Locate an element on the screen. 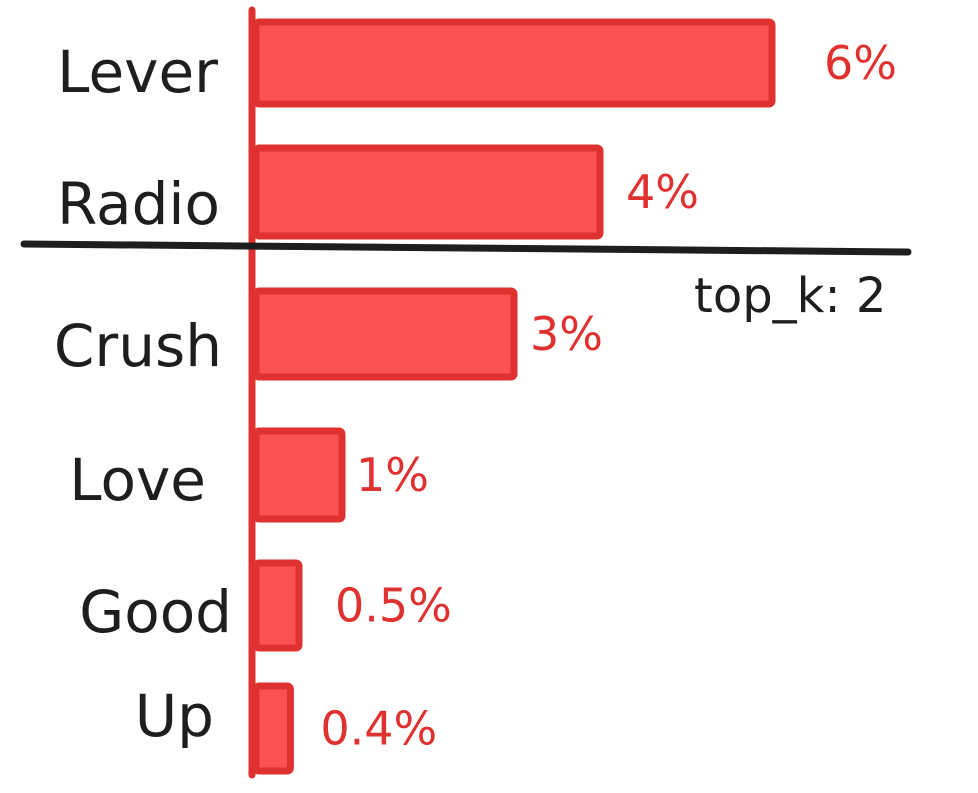  bar-crush is located at coordinates (385, 334).